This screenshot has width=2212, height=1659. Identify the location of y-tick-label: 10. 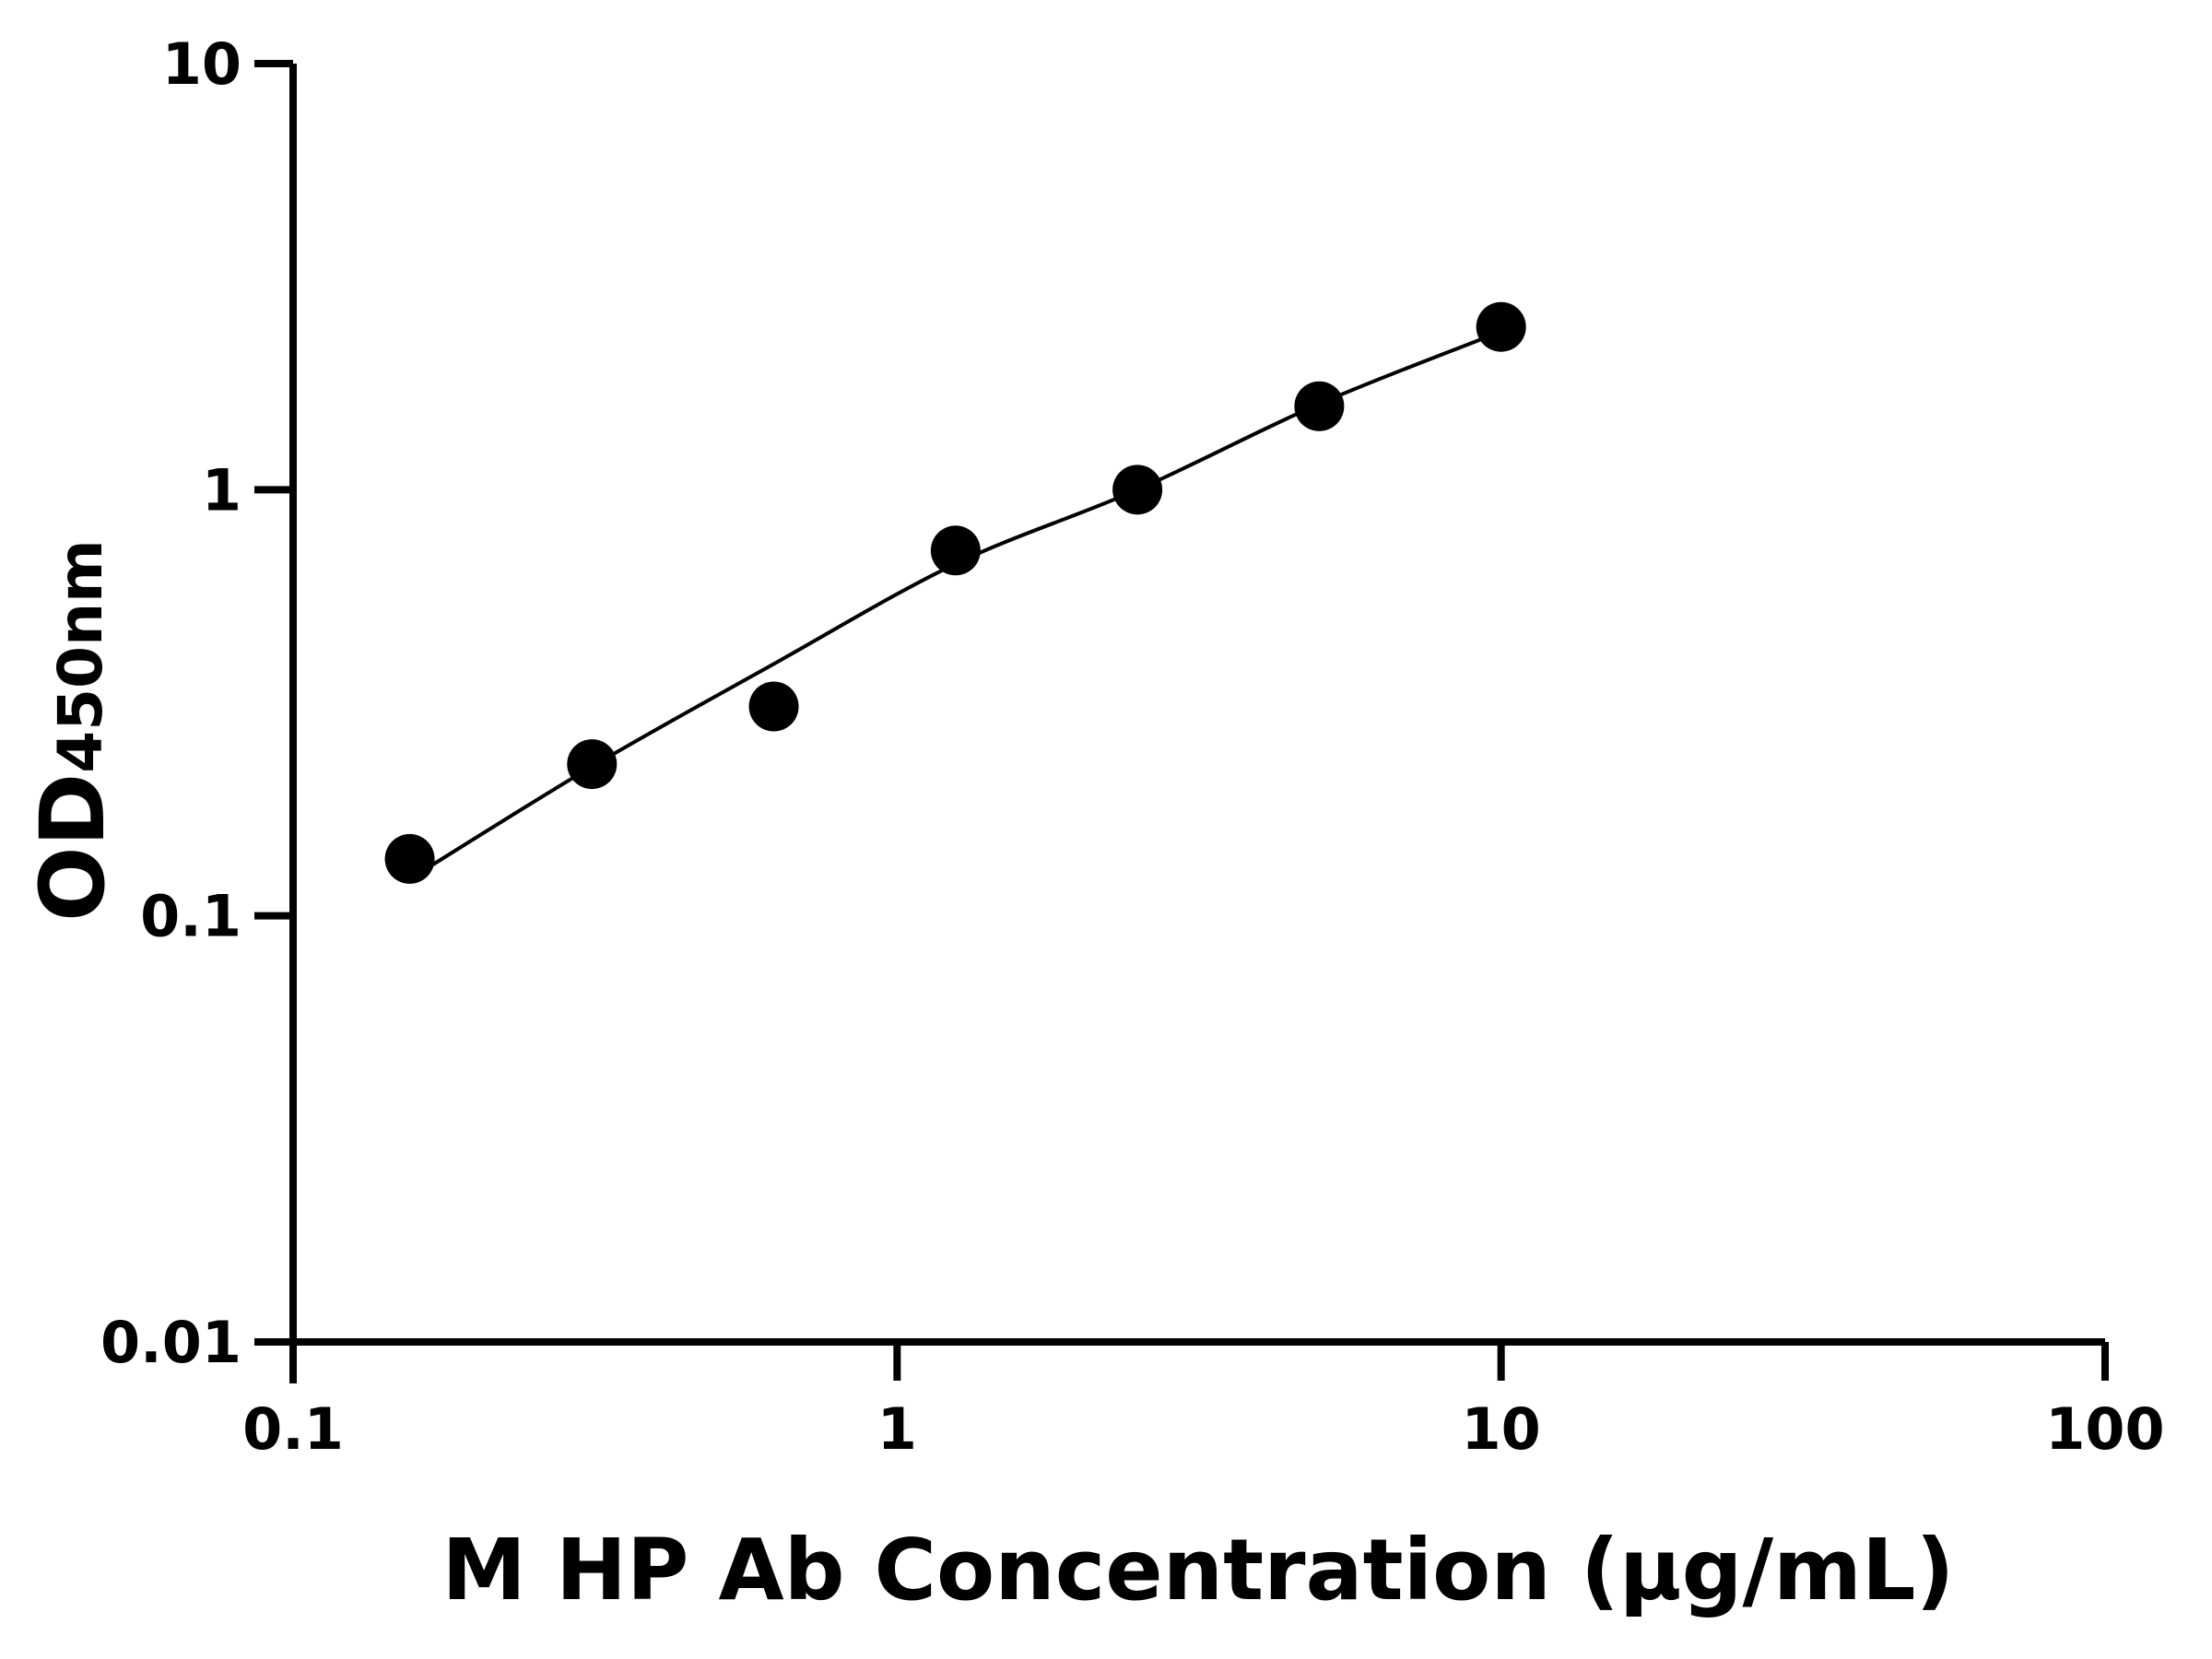
(201, 64).